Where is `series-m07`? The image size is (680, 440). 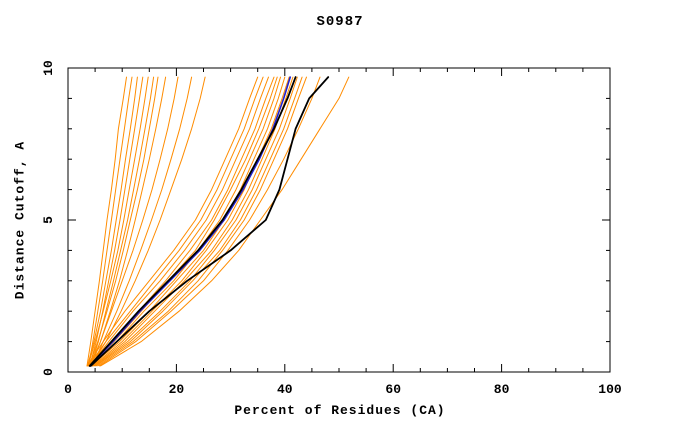 series-m07 is located at coordinates (123, 221).